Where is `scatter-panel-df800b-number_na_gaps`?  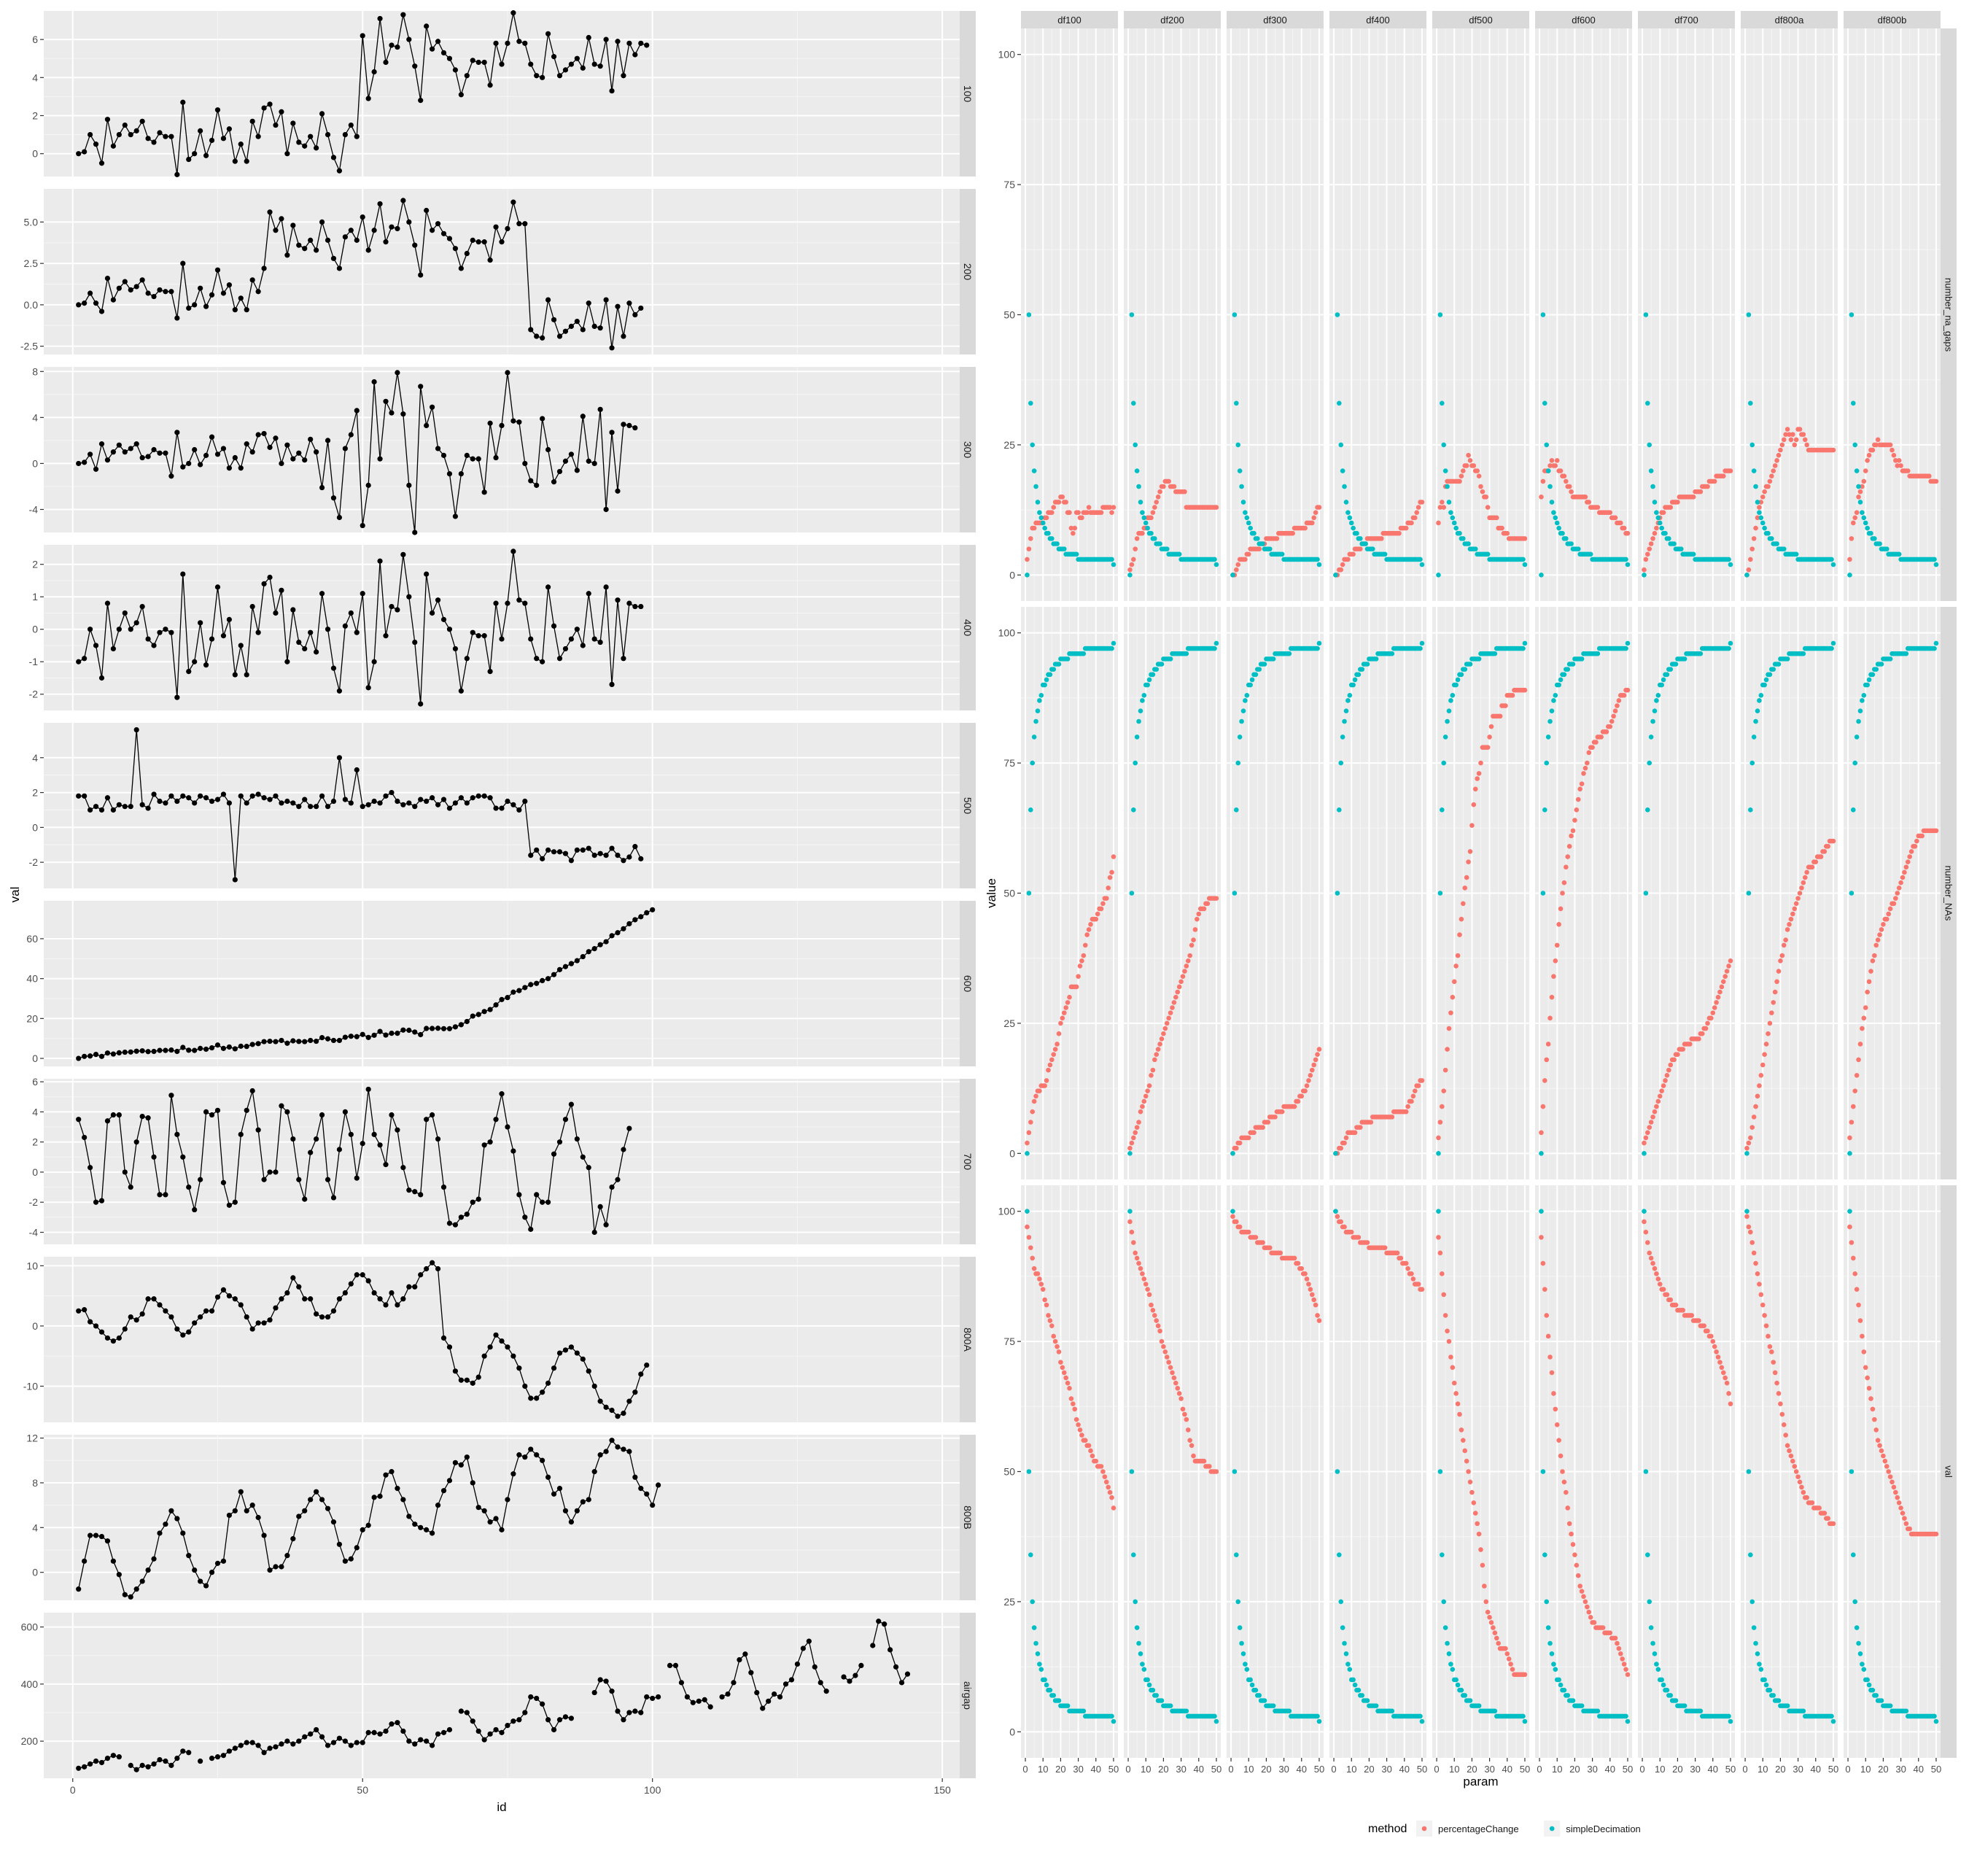
scatter-panel-df800b-number_na_gaps is located at coordinates (1892, 314).